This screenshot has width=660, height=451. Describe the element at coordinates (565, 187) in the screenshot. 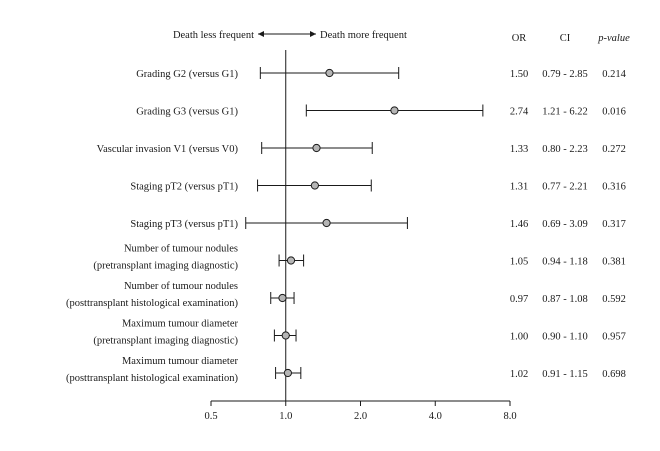

I see `ci-value: 0.77 - 2.21` at that location.